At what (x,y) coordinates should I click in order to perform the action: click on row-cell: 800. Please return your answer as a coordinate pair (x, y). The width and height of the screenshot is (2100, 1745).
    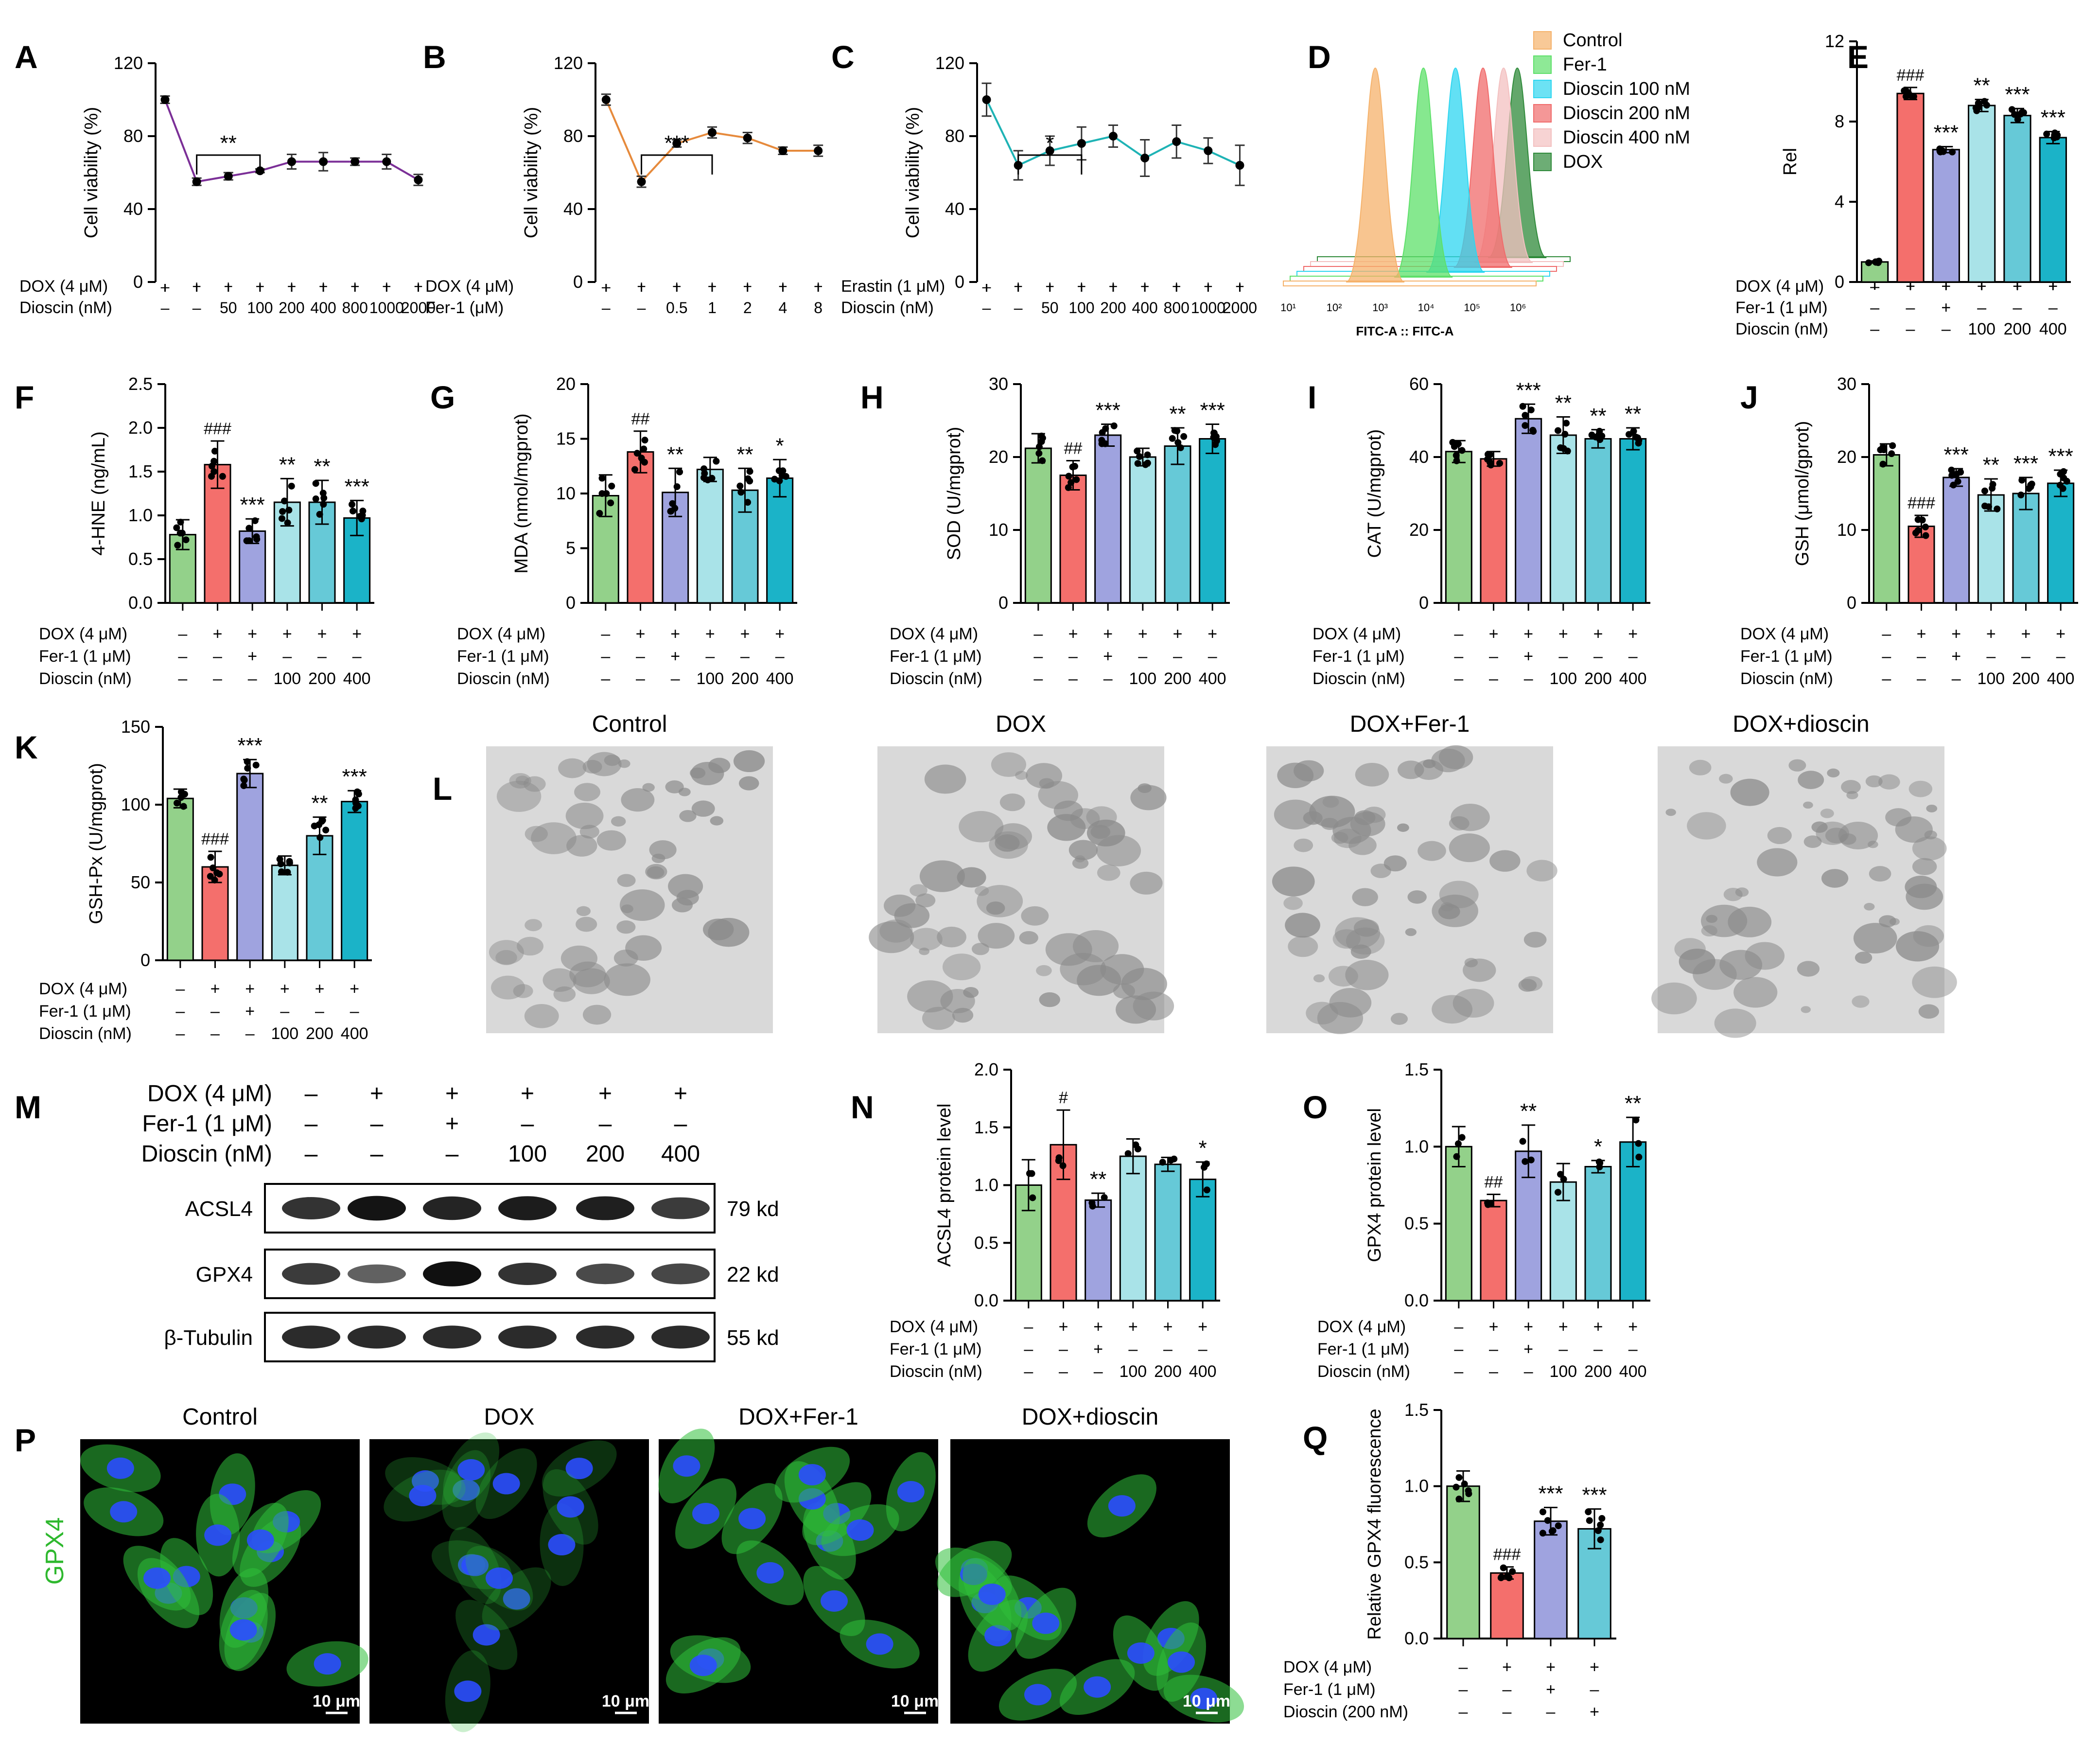
    Looking at the image, I should click on (355, 308).